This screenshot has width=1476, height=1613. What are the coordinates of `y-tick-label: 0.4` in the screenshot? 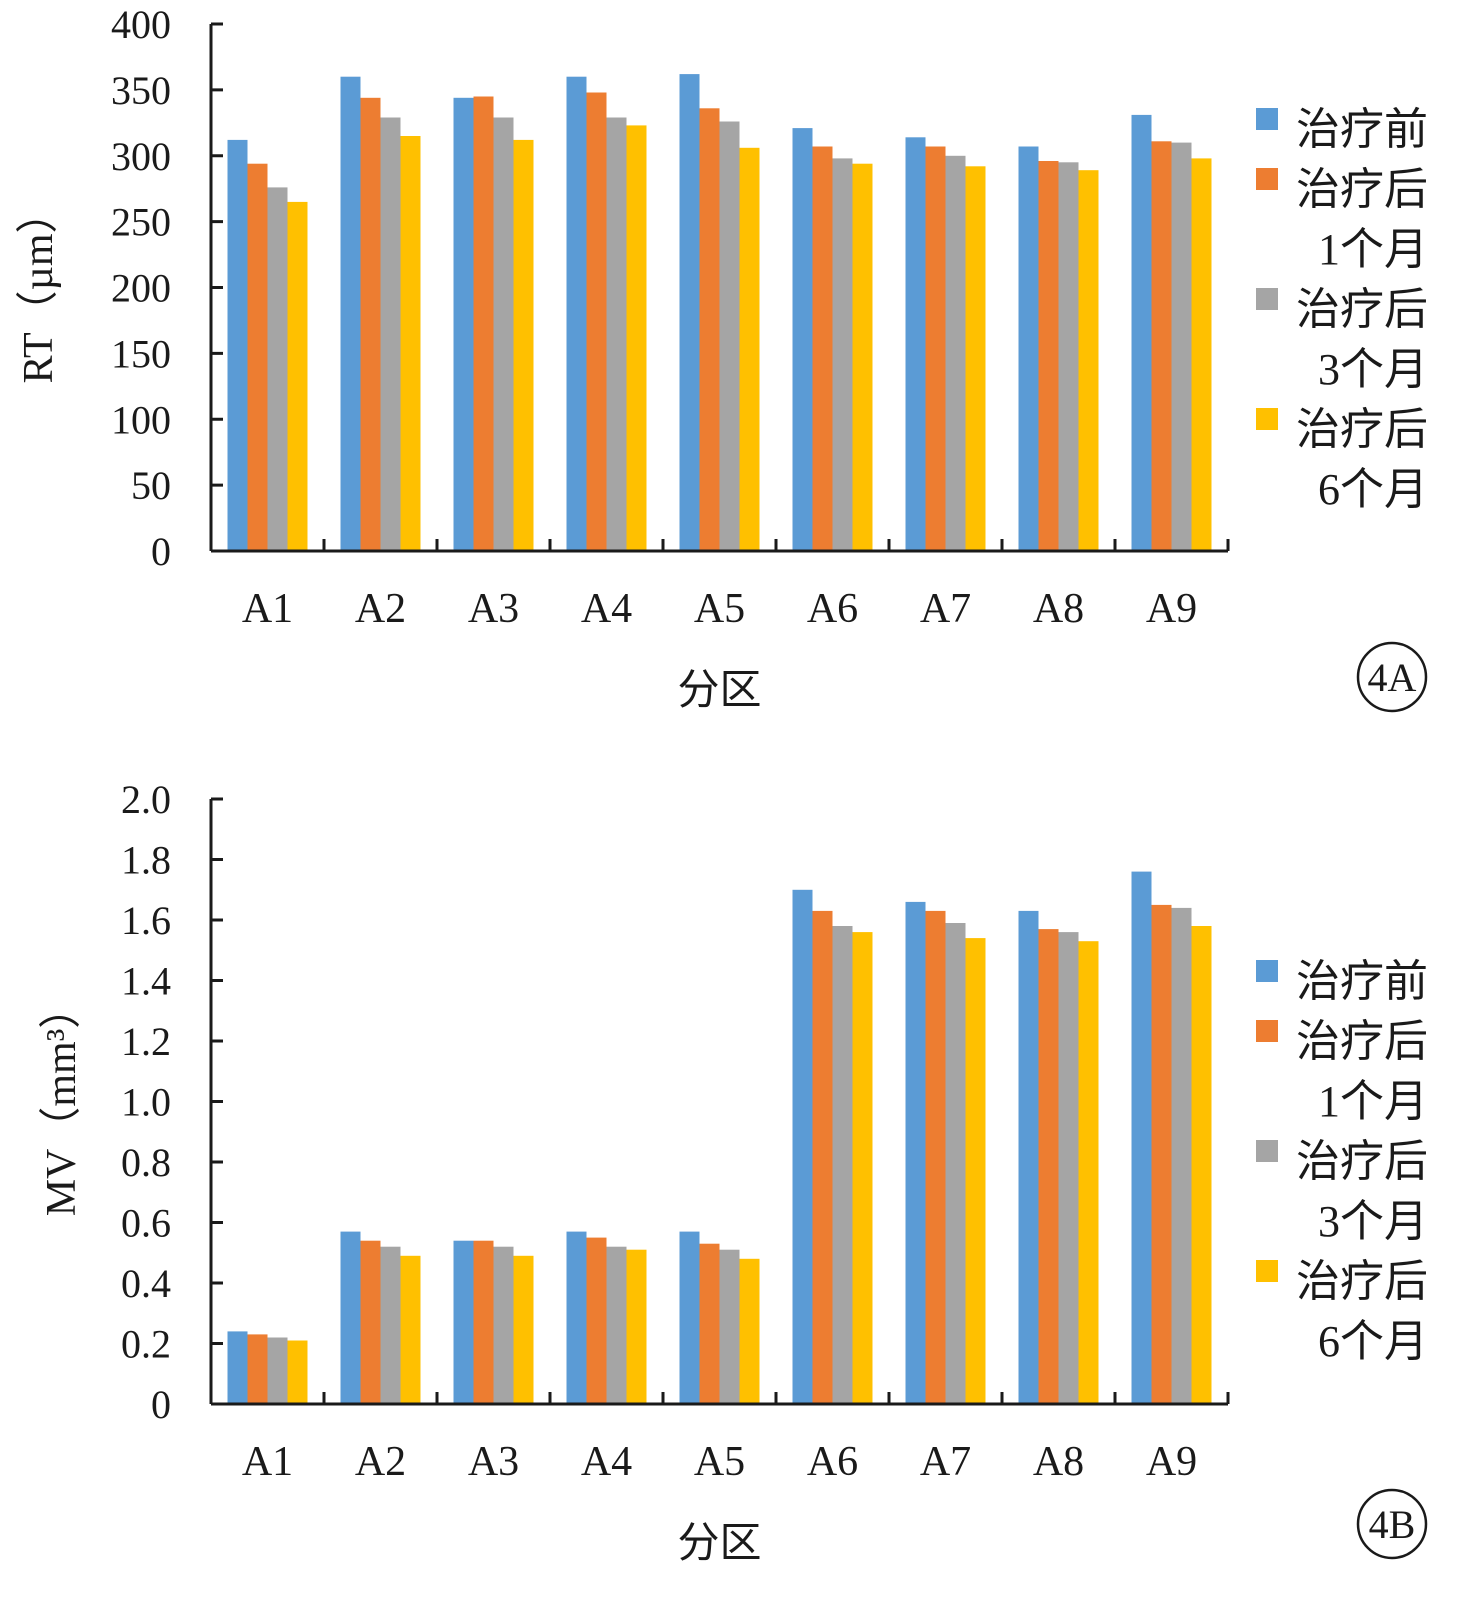 It's located at (146, 1283).